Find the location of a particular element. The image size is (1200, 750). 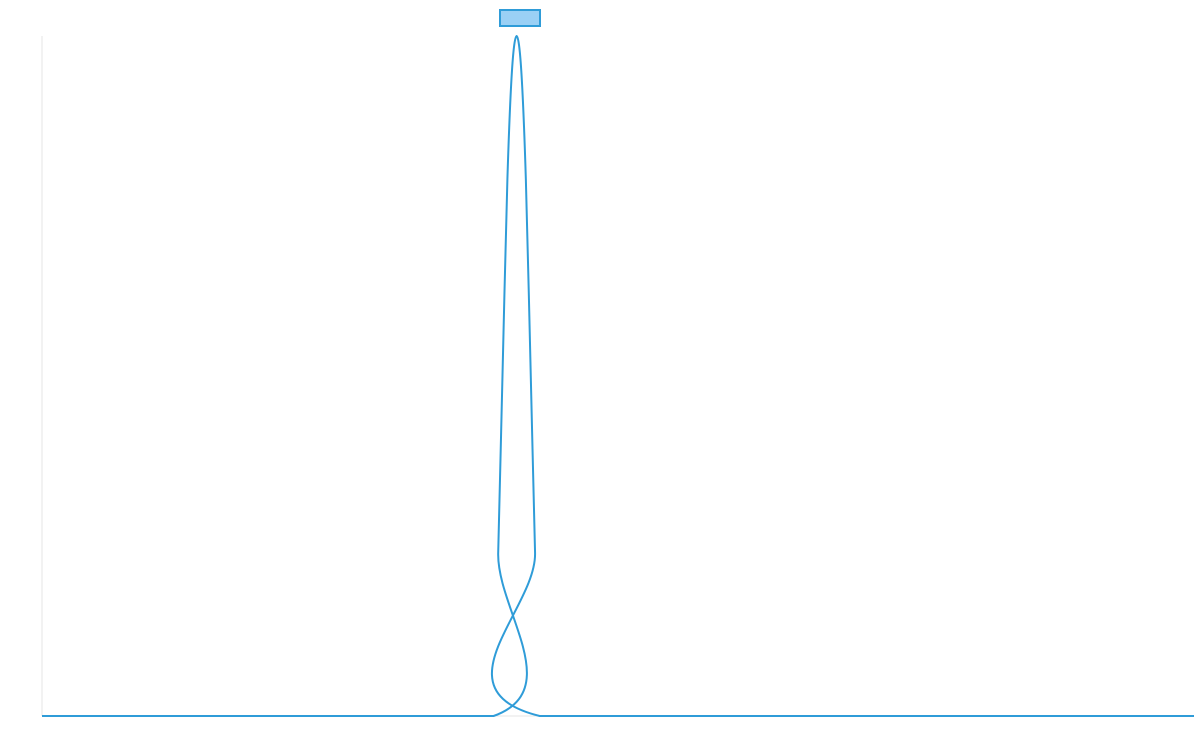

legend is located at coordinates (520, 18).